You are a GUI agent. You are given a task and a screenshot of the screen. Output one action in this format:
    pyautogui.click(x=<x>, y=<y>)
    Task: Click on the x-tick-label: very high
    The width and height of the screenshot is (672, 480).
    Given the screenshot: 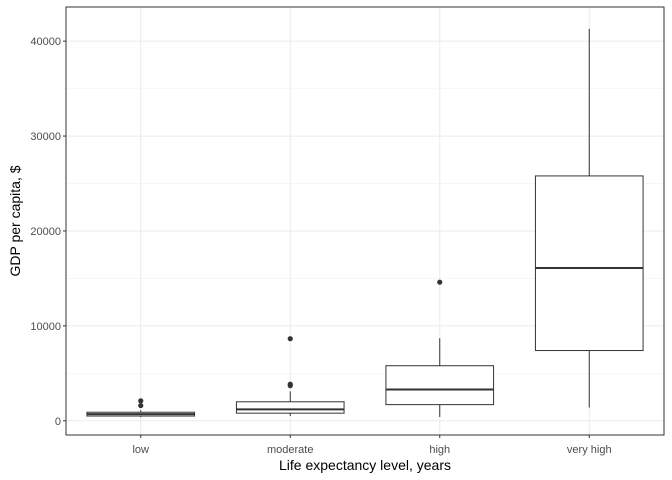 What is the action you would take?
    pyautogui.click(x=589, y=450)
    